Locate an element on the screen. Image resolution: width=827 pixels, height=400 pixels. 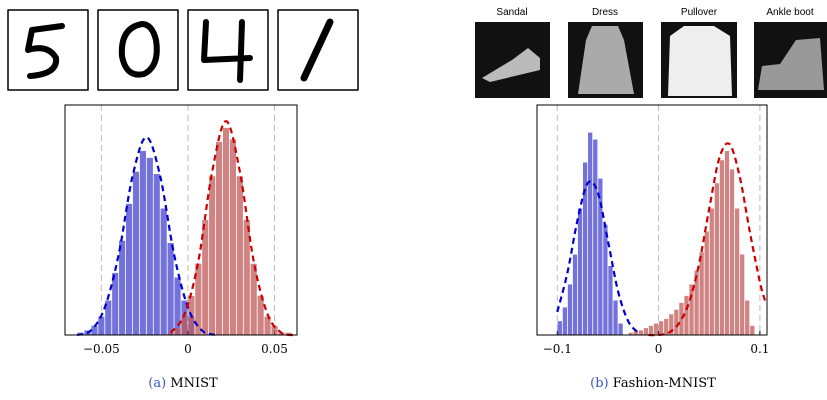
x-tick-label: −0.05 is located at coordinates (101, 349).